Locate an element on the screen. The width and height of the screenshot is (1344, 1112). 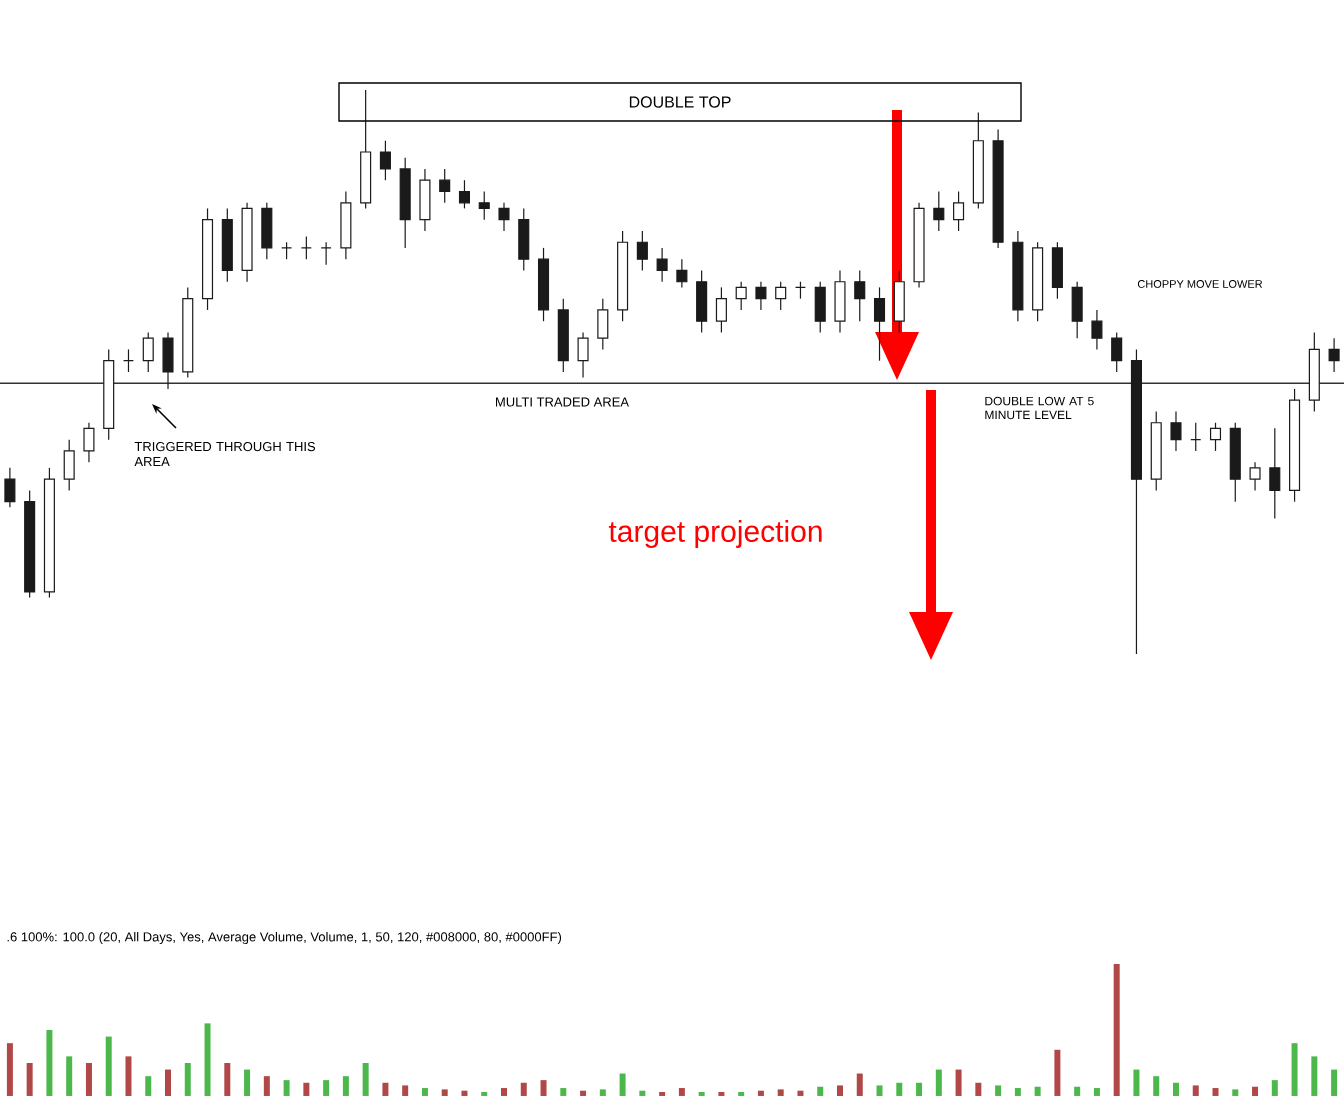
annotation: target projection is located at coordinates (715, 533).